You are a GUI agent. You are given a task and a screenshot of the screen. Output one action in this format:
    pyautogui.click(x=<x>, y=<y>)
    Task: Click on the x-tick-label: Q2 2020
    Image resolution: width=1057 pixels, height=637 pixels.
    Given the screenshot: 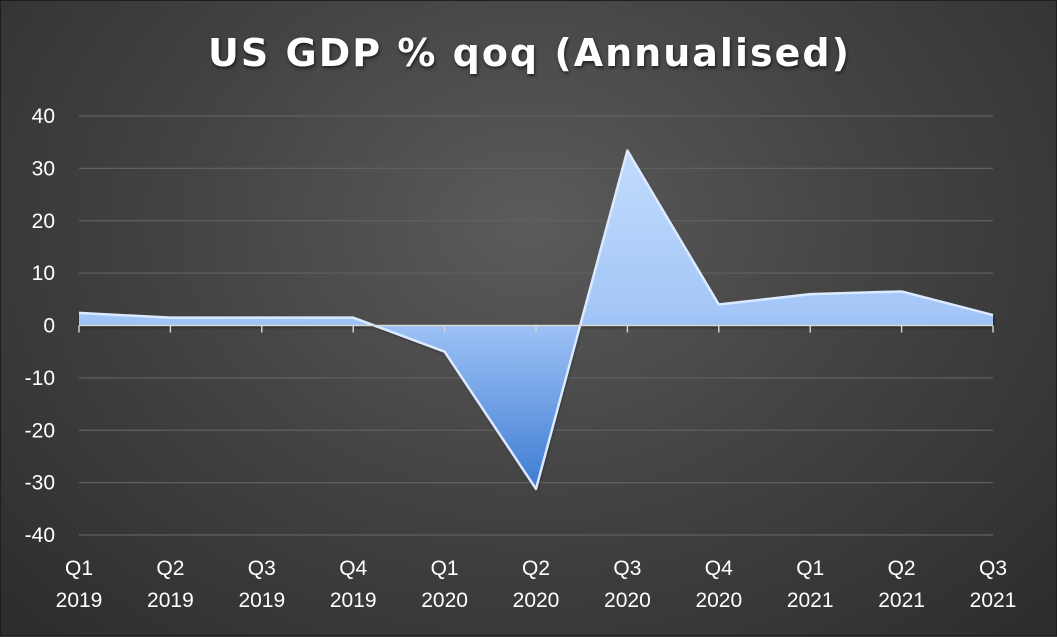 What is the action you would take?
    pyautogui.click(x=536, y=584)
    